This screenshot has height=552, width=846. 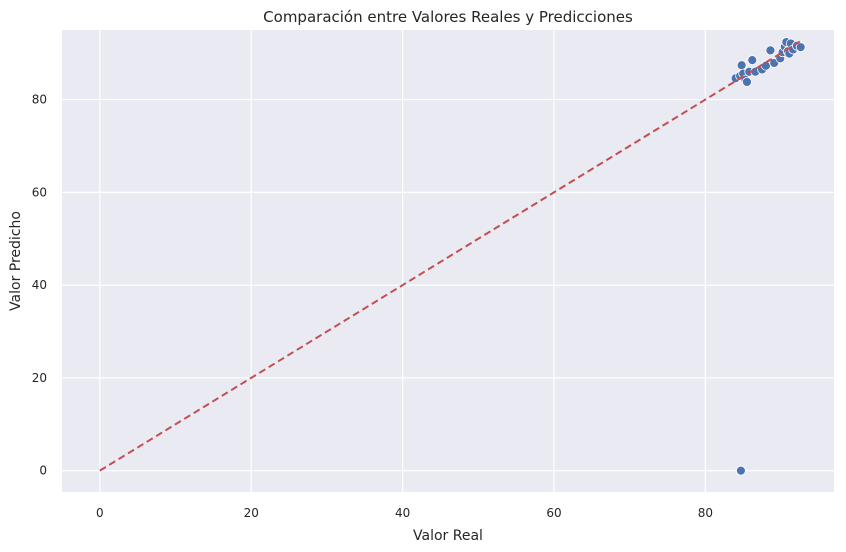 I want to click on x-tick-label: 80, so click(x=705, y=513).